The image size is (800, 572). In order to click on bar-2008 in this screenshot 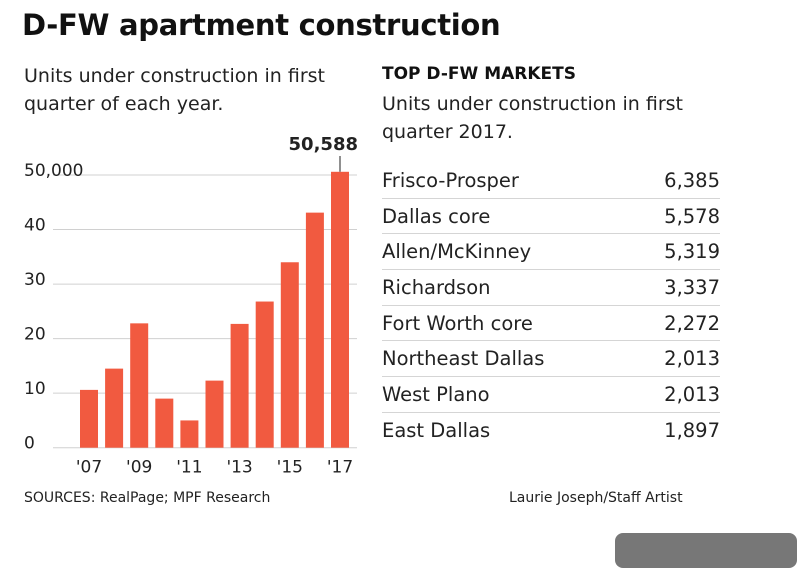, I will do `click(114, 408)`.